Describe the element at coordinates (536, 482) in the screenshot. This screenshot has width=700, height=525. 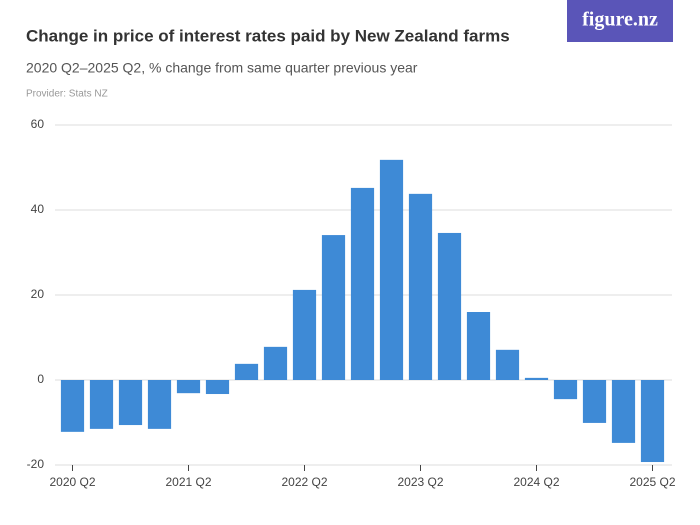
I see `x-tick-label: 2024 Q2` at that location.